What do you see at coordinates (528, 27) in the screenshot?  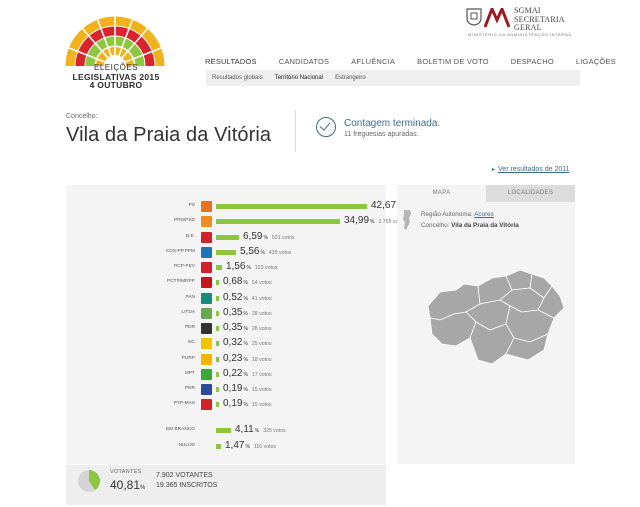 I see `org-line-3: GERAL` at bounding box center [528, 27].